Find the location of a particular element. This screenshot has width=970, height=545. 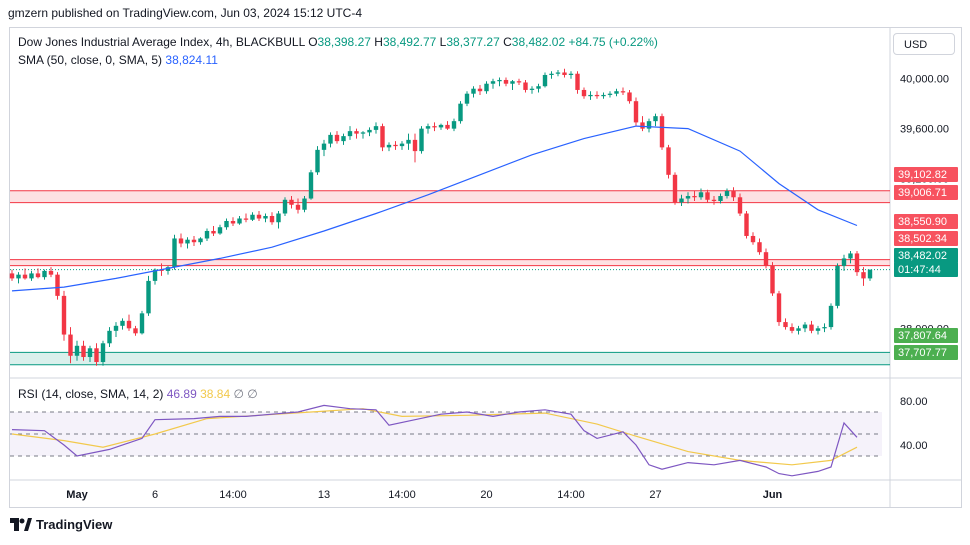

price-label-text: 37,807.64 is located at coordinates (922, 336).